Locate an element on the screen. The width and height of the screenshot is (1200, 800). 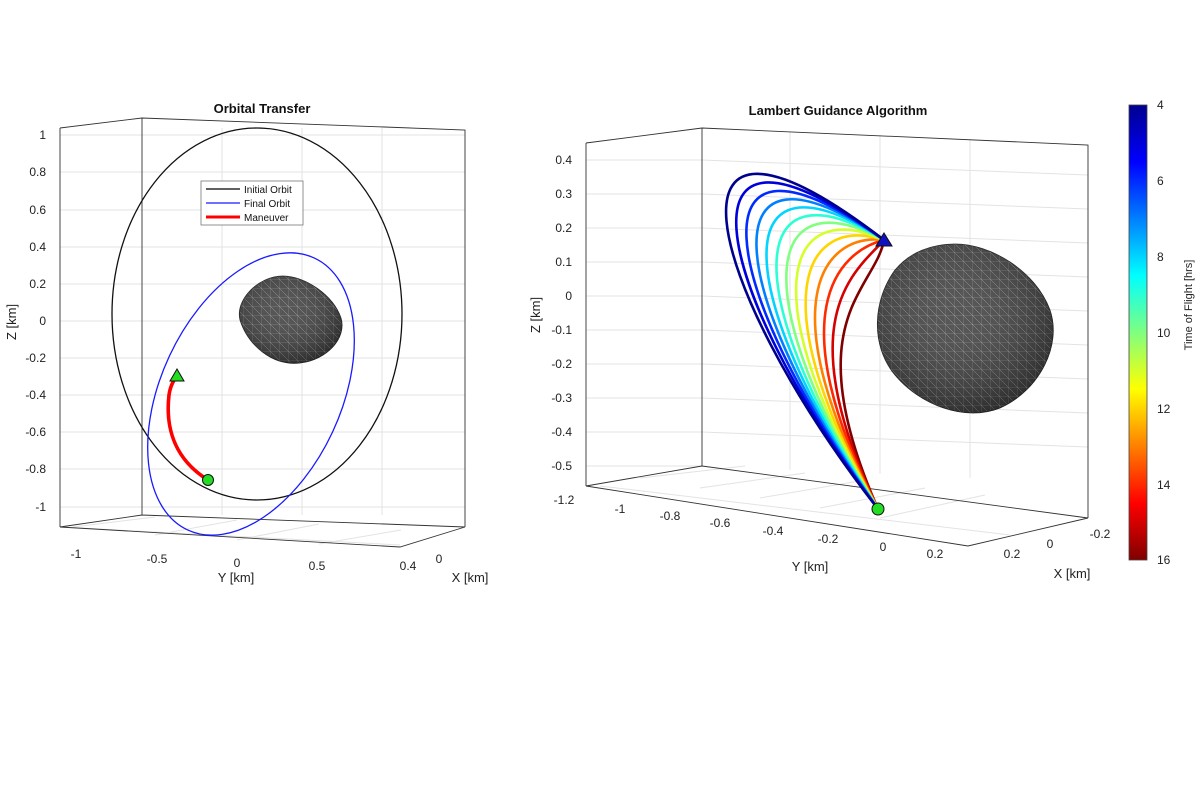
colorbar-gradient is located at coordinates (1138, 332).